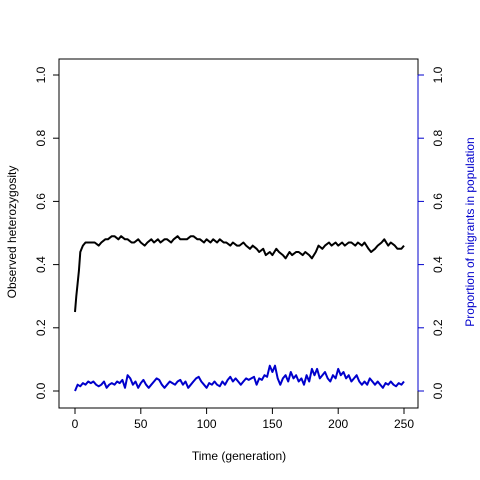 This screenshot has width=480, height=480. Describe the element at coordinates (41, 390) in the screenshot. I see `left-tick-label: 0.0` at that location.